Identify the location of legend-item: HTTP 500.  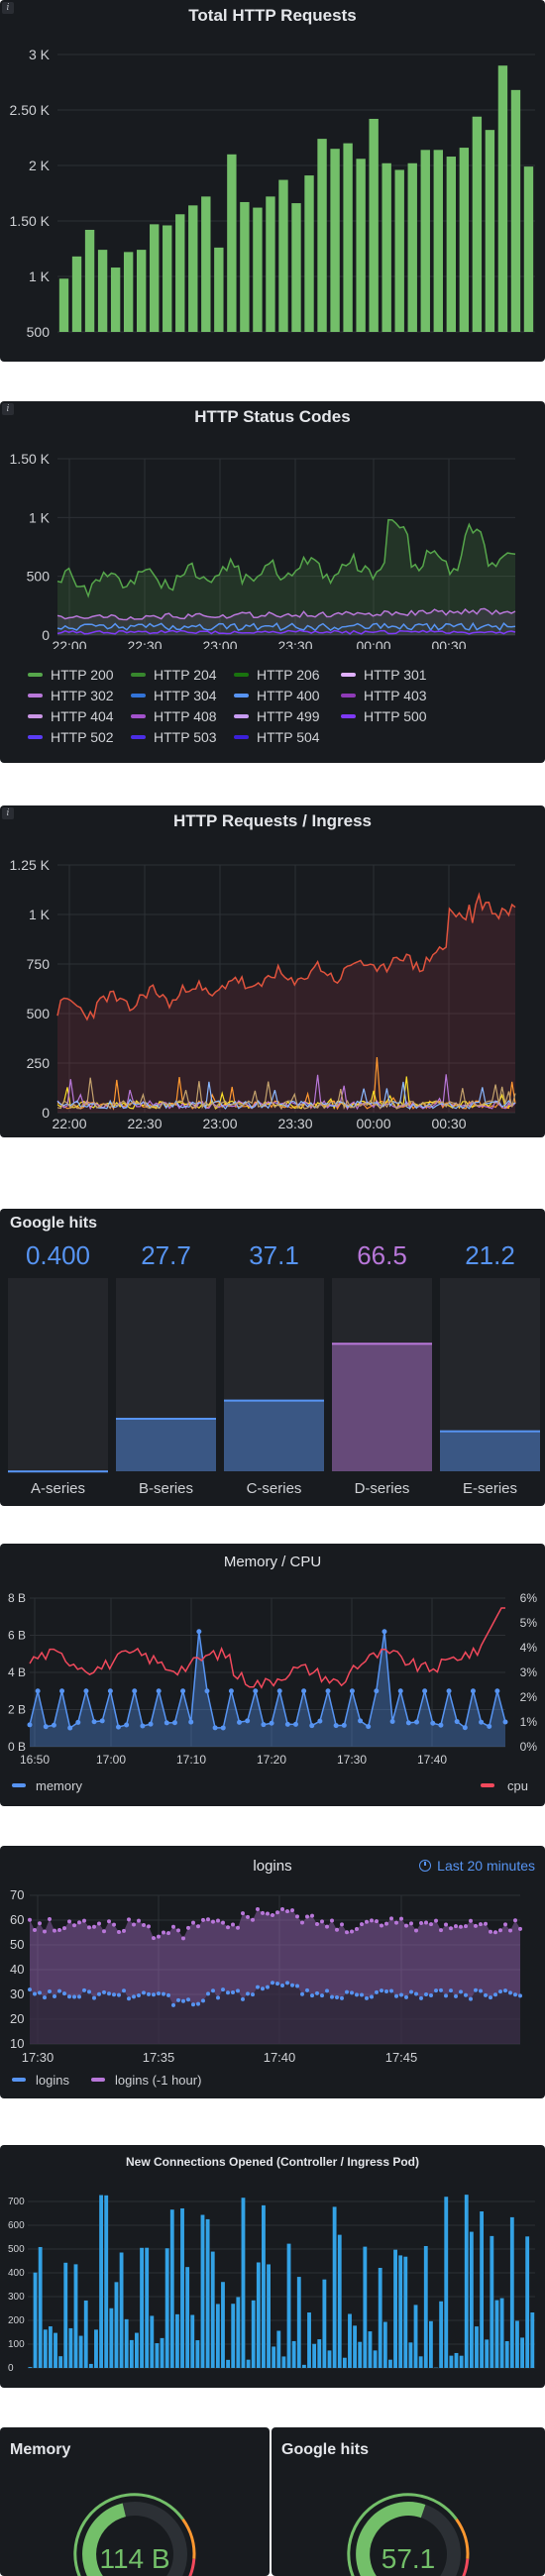
(384, 716).